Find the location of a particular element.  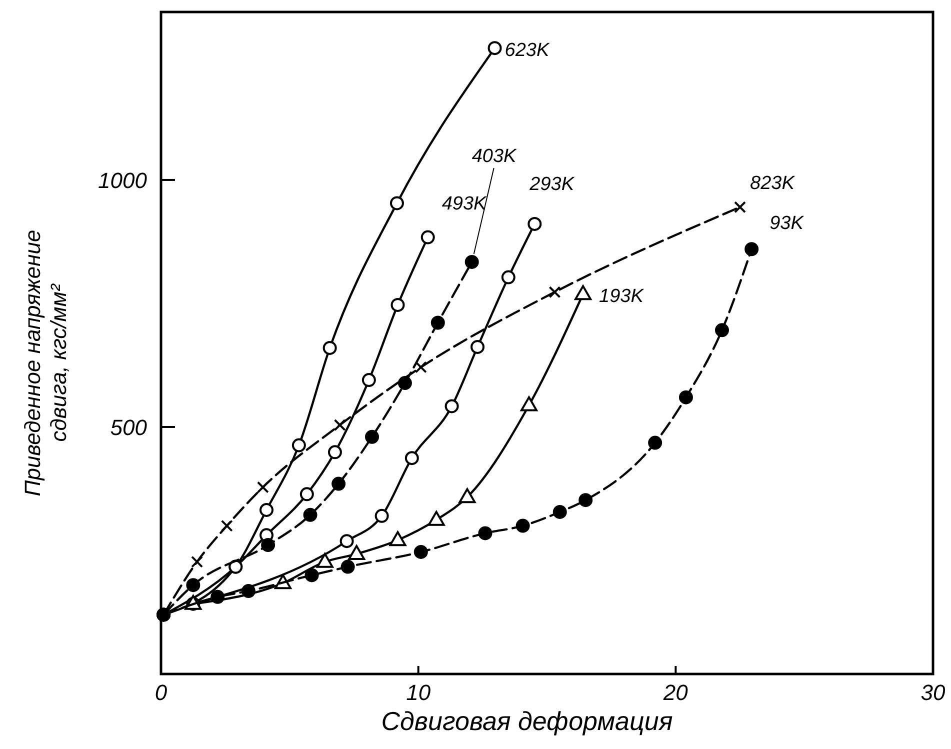

x-tick-label: 0 is located at coordinates (161, 692).